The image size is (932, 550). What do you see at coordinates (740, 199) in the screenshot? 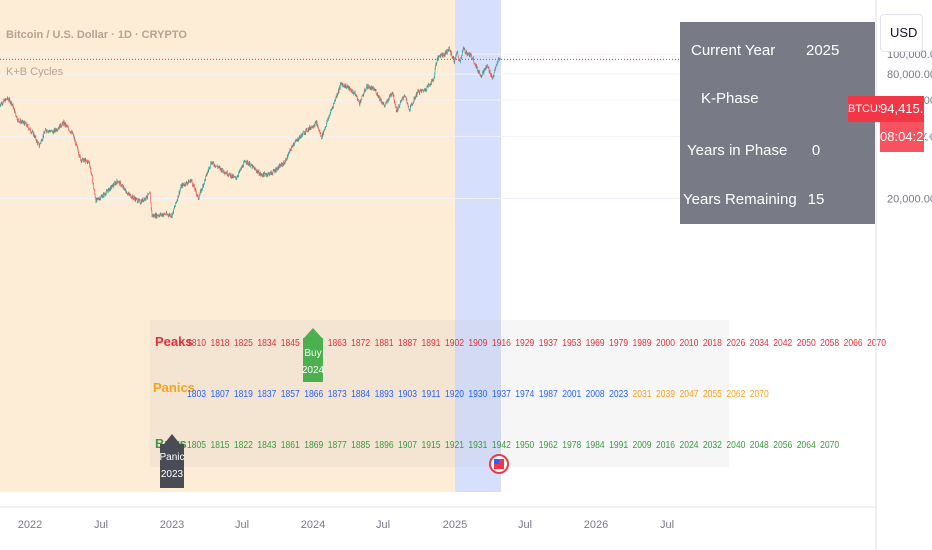
I see `years-remaining-label: Years Remaining` at bounding box center [740, 199].